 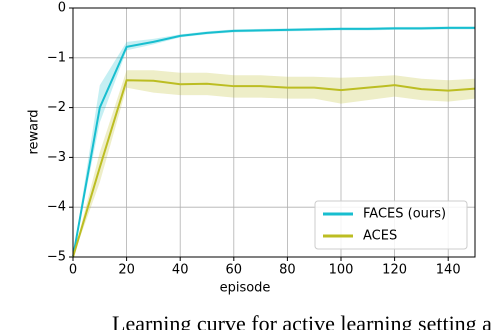 What do you see at coordinates (56, 57) in the screenshot?
I see `y-tick-label: −1` at bounding box center [56, 57].